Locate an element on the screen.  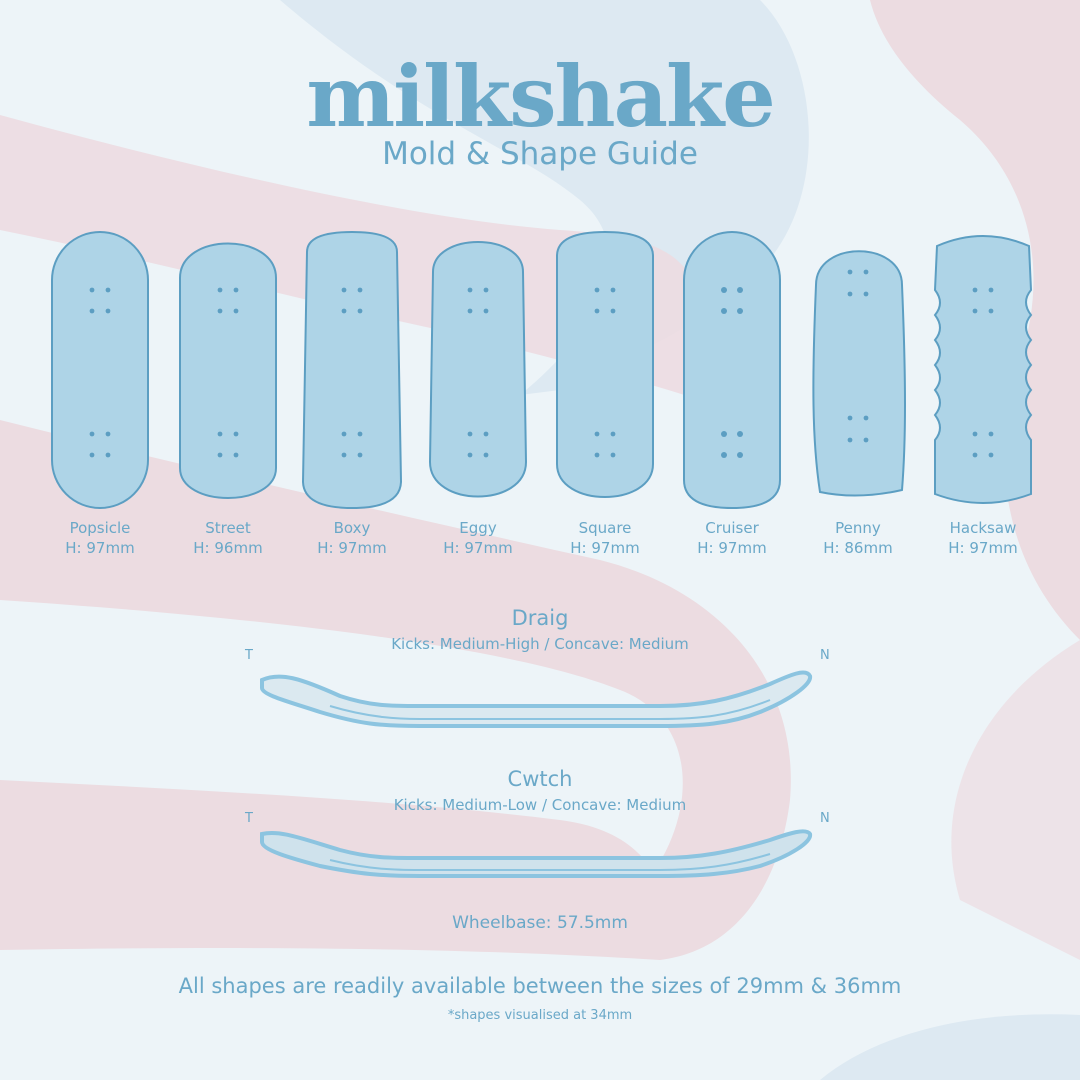
deck-hacksaw is located at coordinates (983, 369).